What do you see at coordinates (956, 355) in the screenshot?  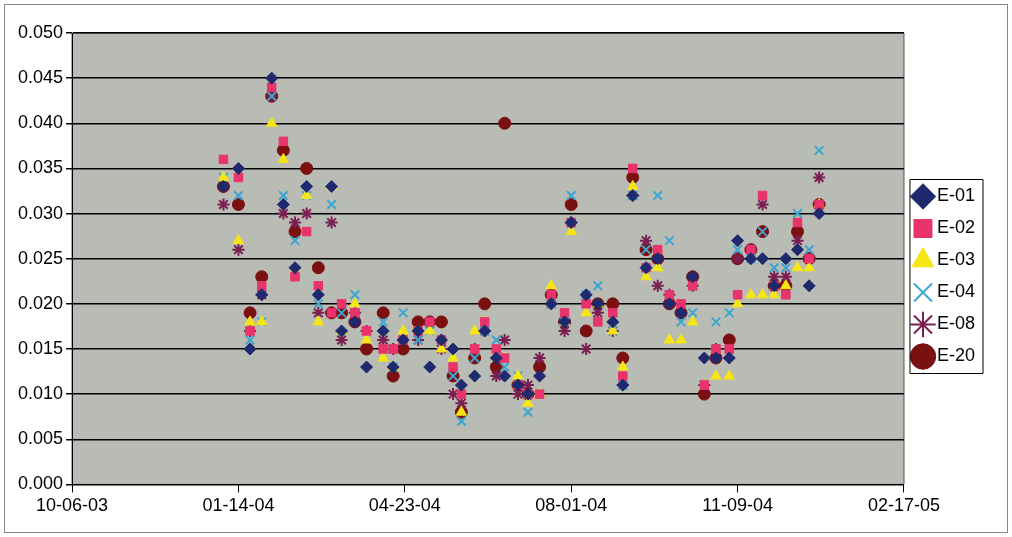 I see `legend-label: E-20` at bounding box center [956, 355].